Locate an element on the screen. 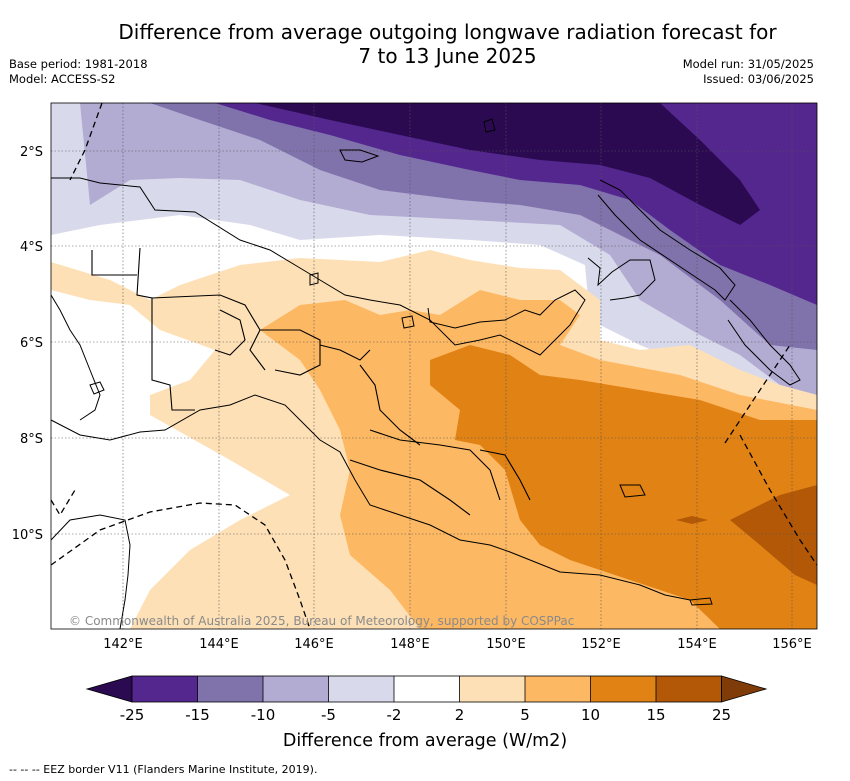 The height and width of the screenshot is (781, 850). lat-tick-6s: 6°S is located at coordinates (31, 343).